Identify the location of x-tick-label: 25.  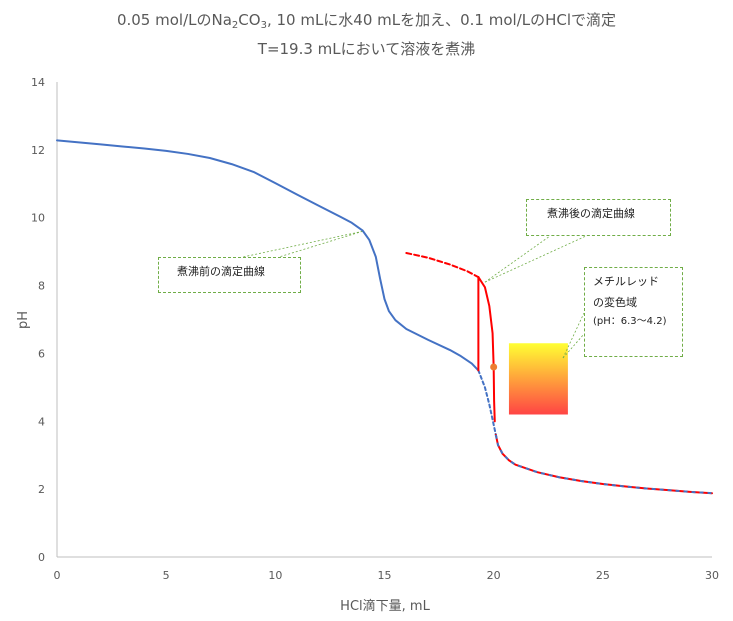
(603, 575).